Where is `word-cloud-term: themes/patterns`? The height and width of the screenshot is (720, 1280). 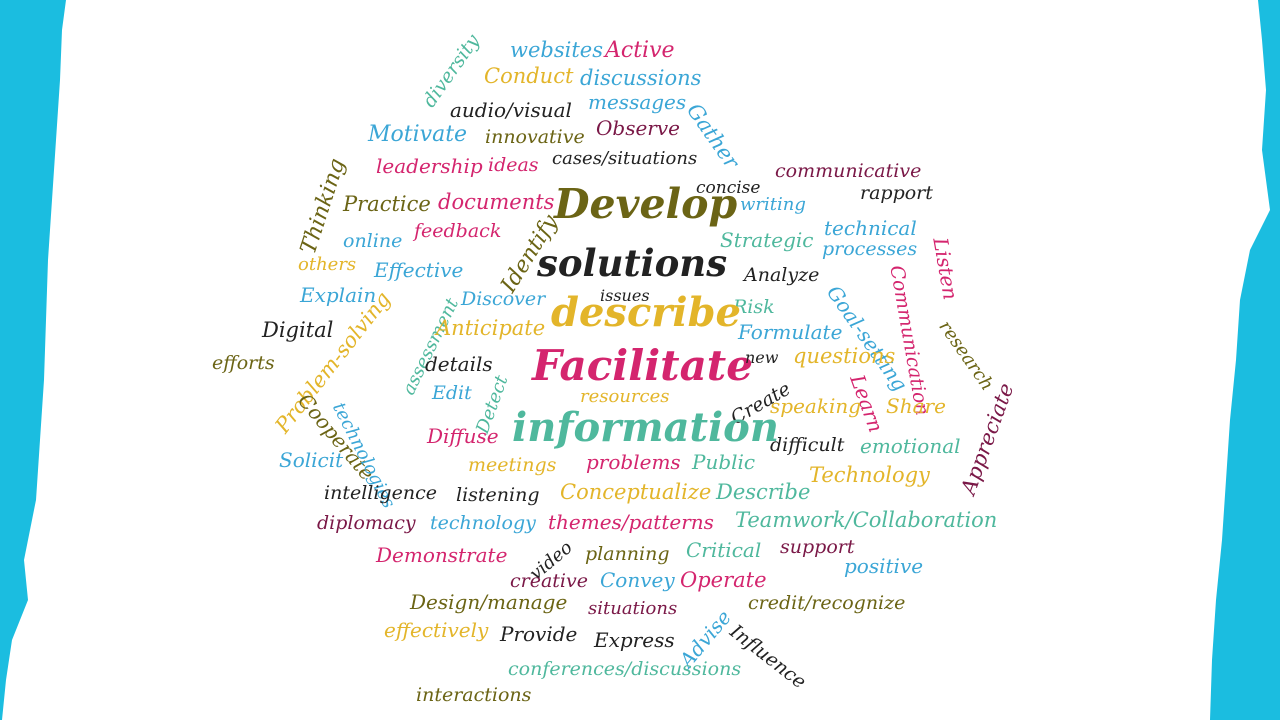 word-cloud-term: themes/patterns is located at coordinates (631, 522).